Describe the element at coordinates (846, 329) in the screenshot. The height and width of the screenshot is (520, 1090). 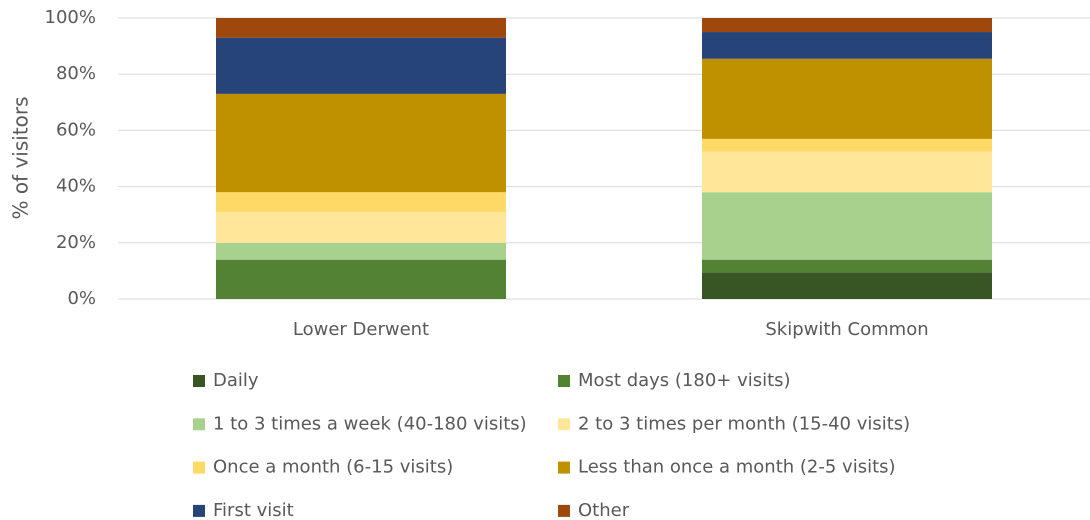
I see `x-tick-label: Skipwith Common` at that location.